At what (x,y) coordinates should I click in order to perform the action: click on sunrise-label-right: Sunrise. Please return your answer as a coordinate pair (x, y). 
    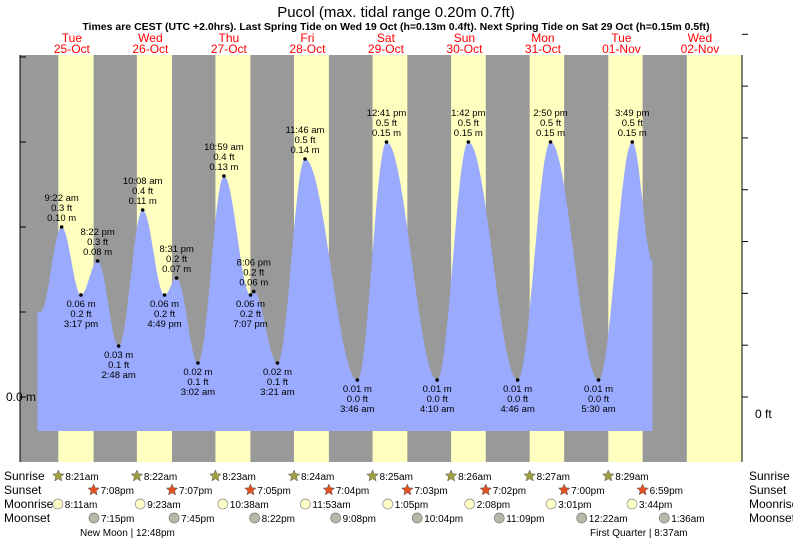
    Looking at the image, I should click on (769, 476).